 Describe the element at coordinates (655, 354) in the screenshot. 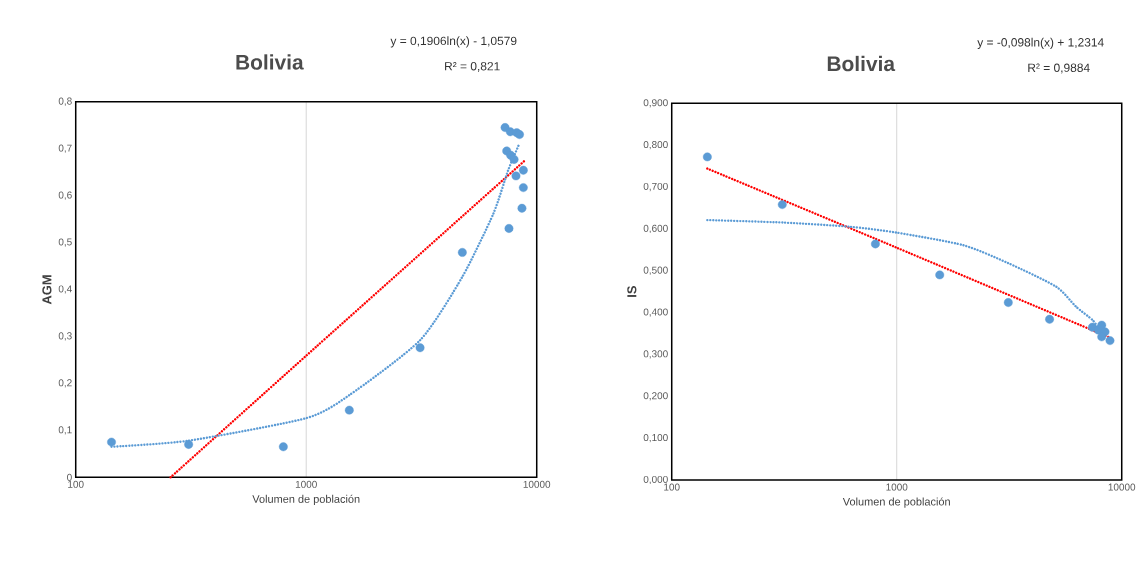

I see `y-tick-label: 0,300` at that location.